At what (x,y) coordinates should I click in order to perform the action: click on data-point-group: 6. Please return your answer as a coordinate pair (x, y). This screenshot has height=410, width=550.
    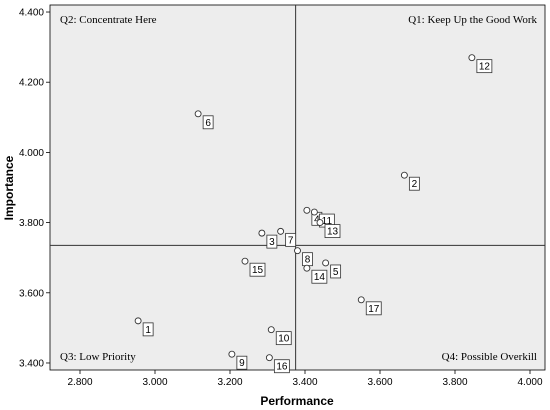
    Looking at the image, I should click on (204, 120).